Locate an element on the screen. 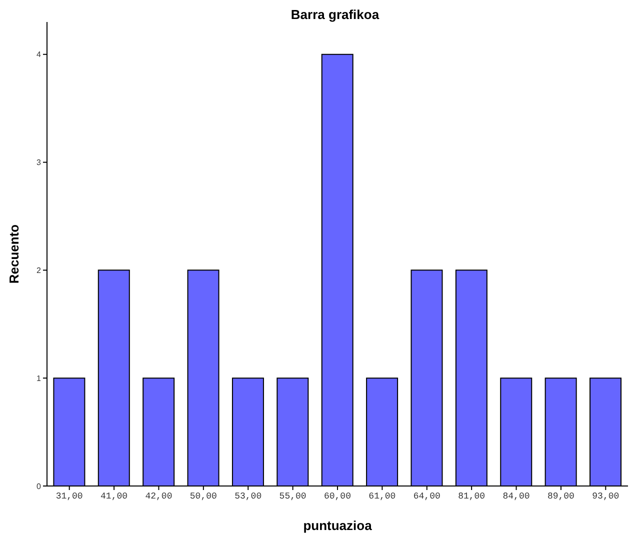 This screenshot has height=547, width=640. x-axis-title: puntuazioa is located at coordinates (338, 525).